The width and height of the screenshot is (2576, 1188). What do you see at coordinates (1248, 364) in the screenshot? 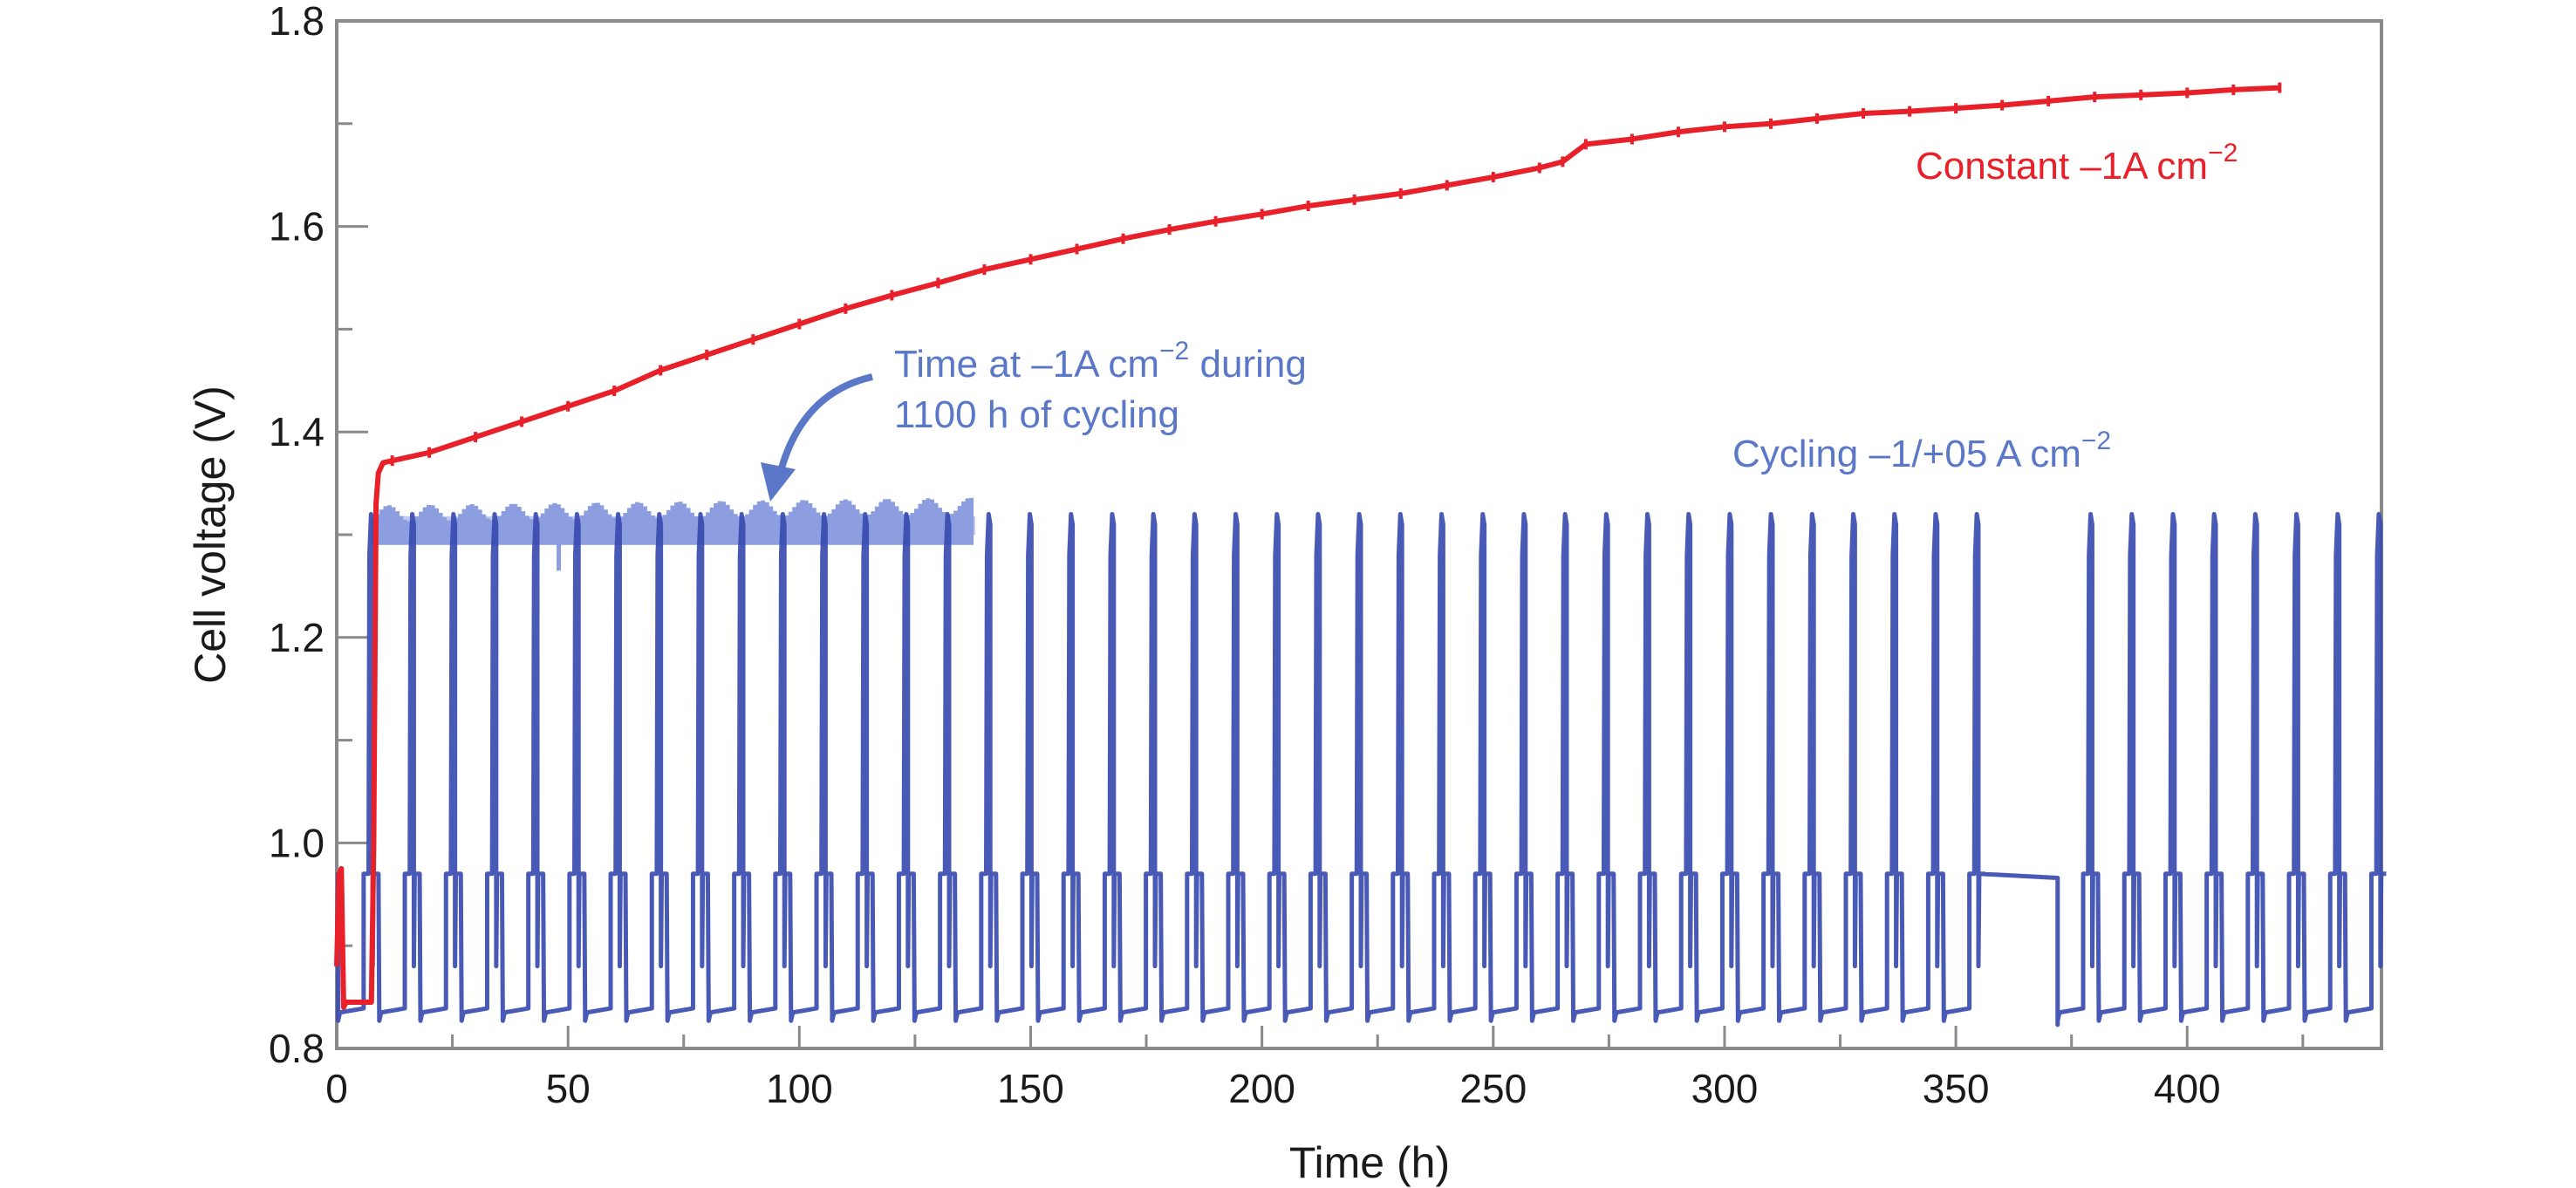
I see `time-at-annotation-post: during` at bounding box center [1248, 364].